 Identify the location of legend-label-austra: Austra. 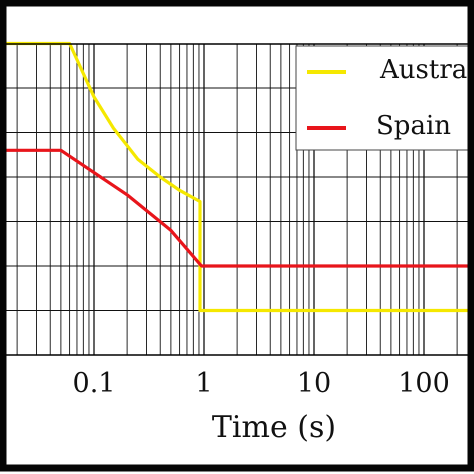
(423, 70).